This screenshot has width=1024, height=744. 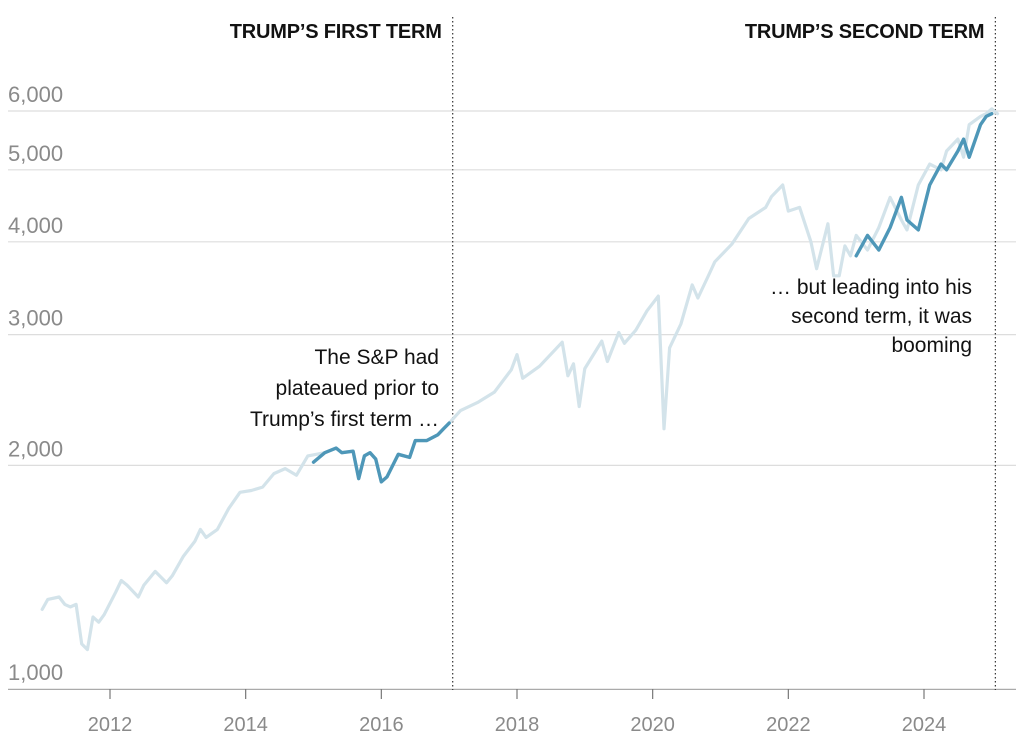 What do you see at coordinates (336, 32) in the screenshot?
I see `term-marker-label: TRUMP’S FIRST TERM` at bounding box center [336, 32].